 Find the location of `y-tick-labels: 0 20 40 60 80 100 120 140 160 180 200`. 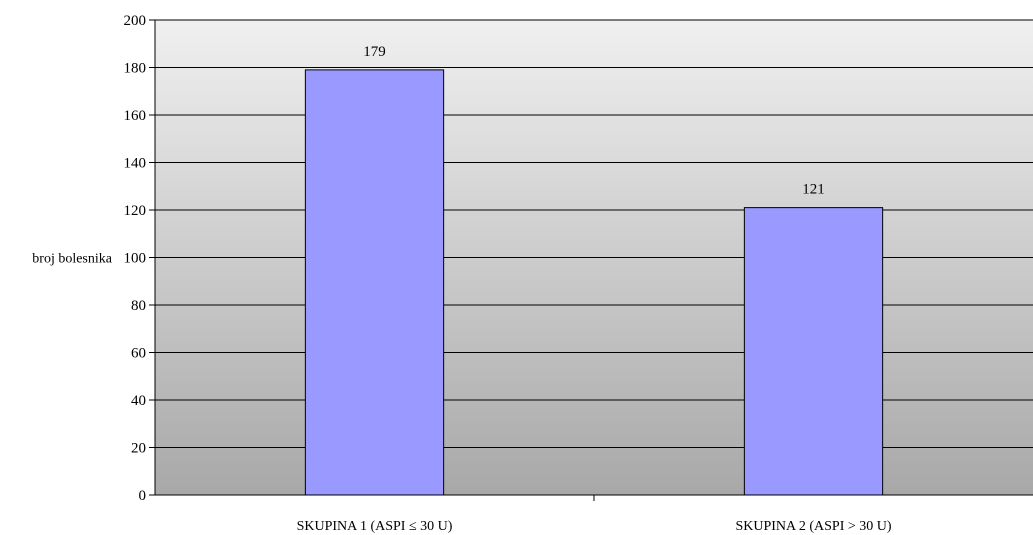

y-tick-labels: 0 20 40 60 80 100 120 140 160 180 200 is located at coordinates (135, 258).